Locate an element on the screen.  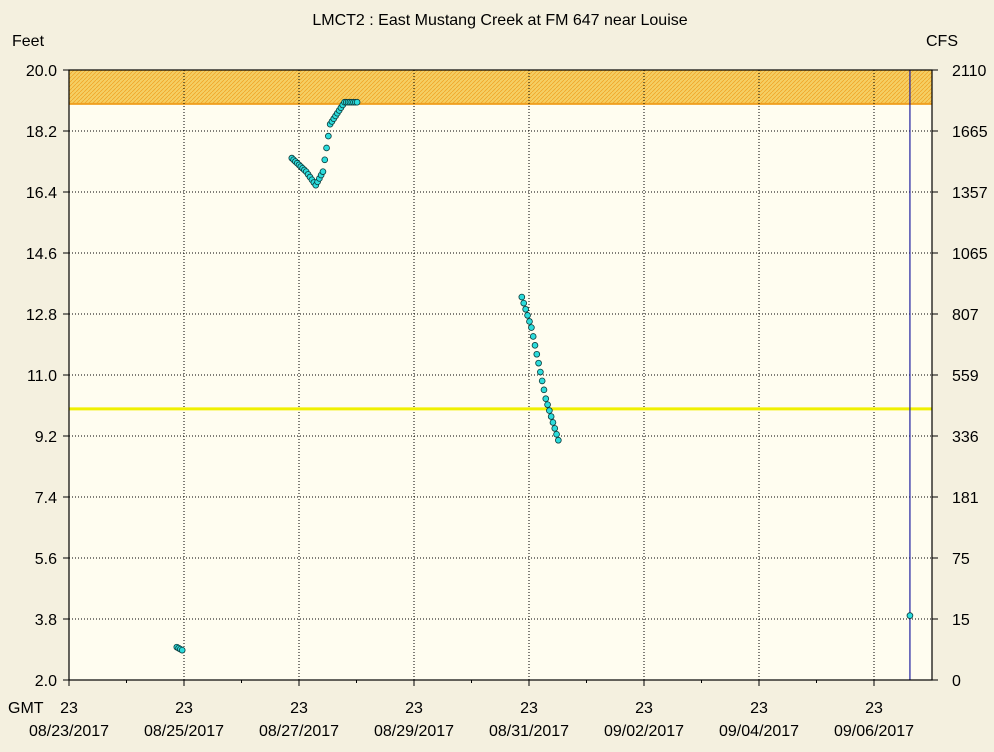
y-right-tick-label: 1665 is located at coordinates (970, 132).